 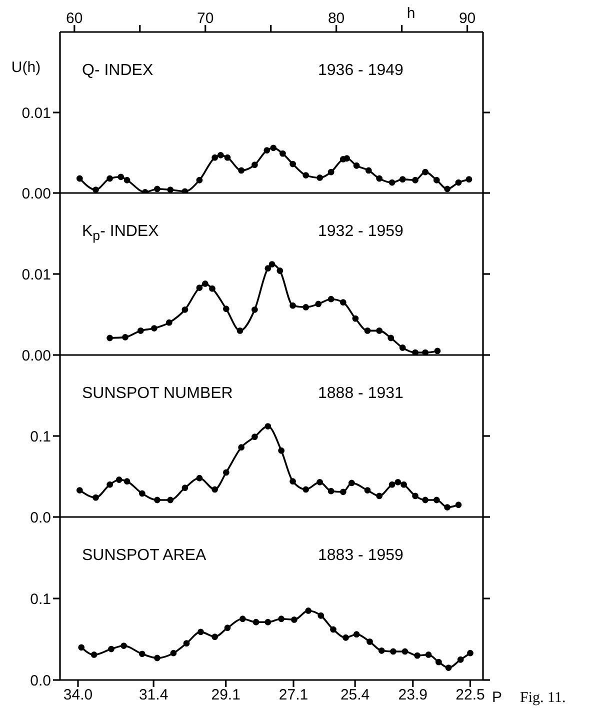 What do you see at coordinates (361, 71) in the screenshot?
I see `text: 1936 - 1949` at bounding box center [361, 71].